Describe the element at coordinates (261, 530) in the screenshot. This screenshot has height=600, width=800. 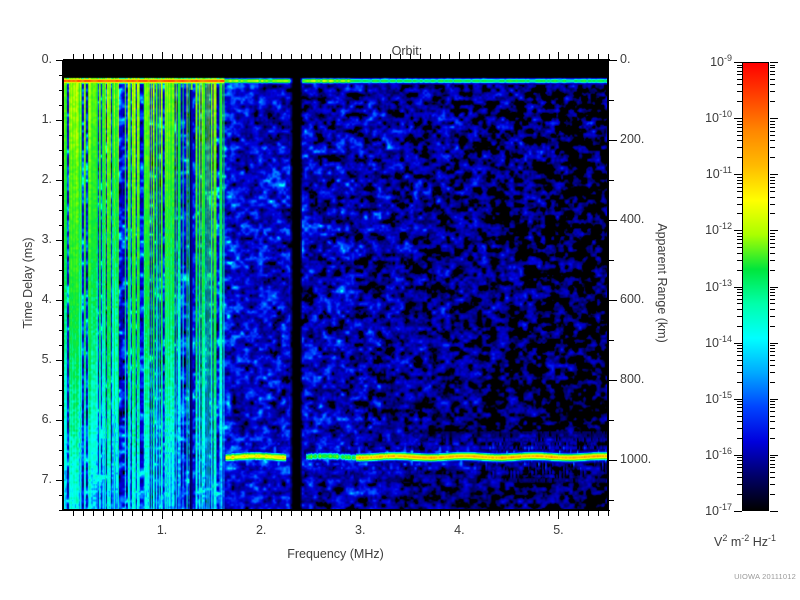
I see `x-tick-label: 2.` at that location.